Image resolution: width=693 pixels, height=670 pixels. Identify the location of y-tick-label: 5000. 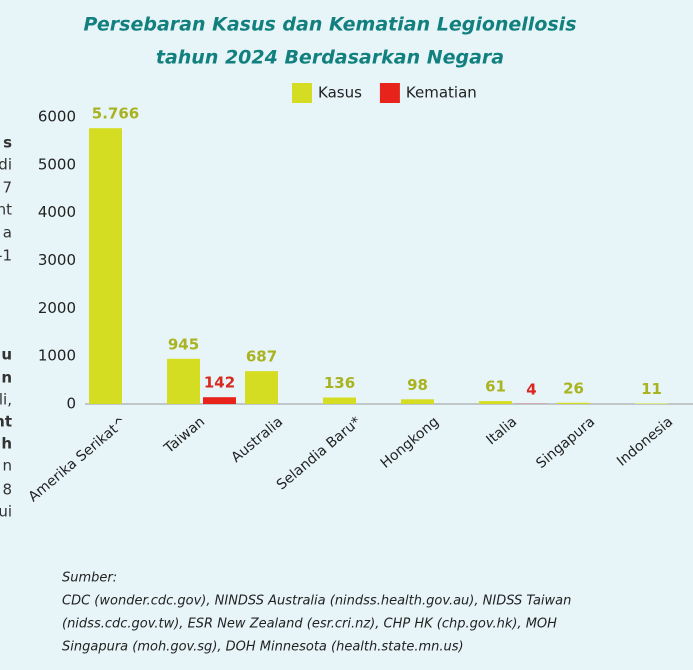
(57, 164).